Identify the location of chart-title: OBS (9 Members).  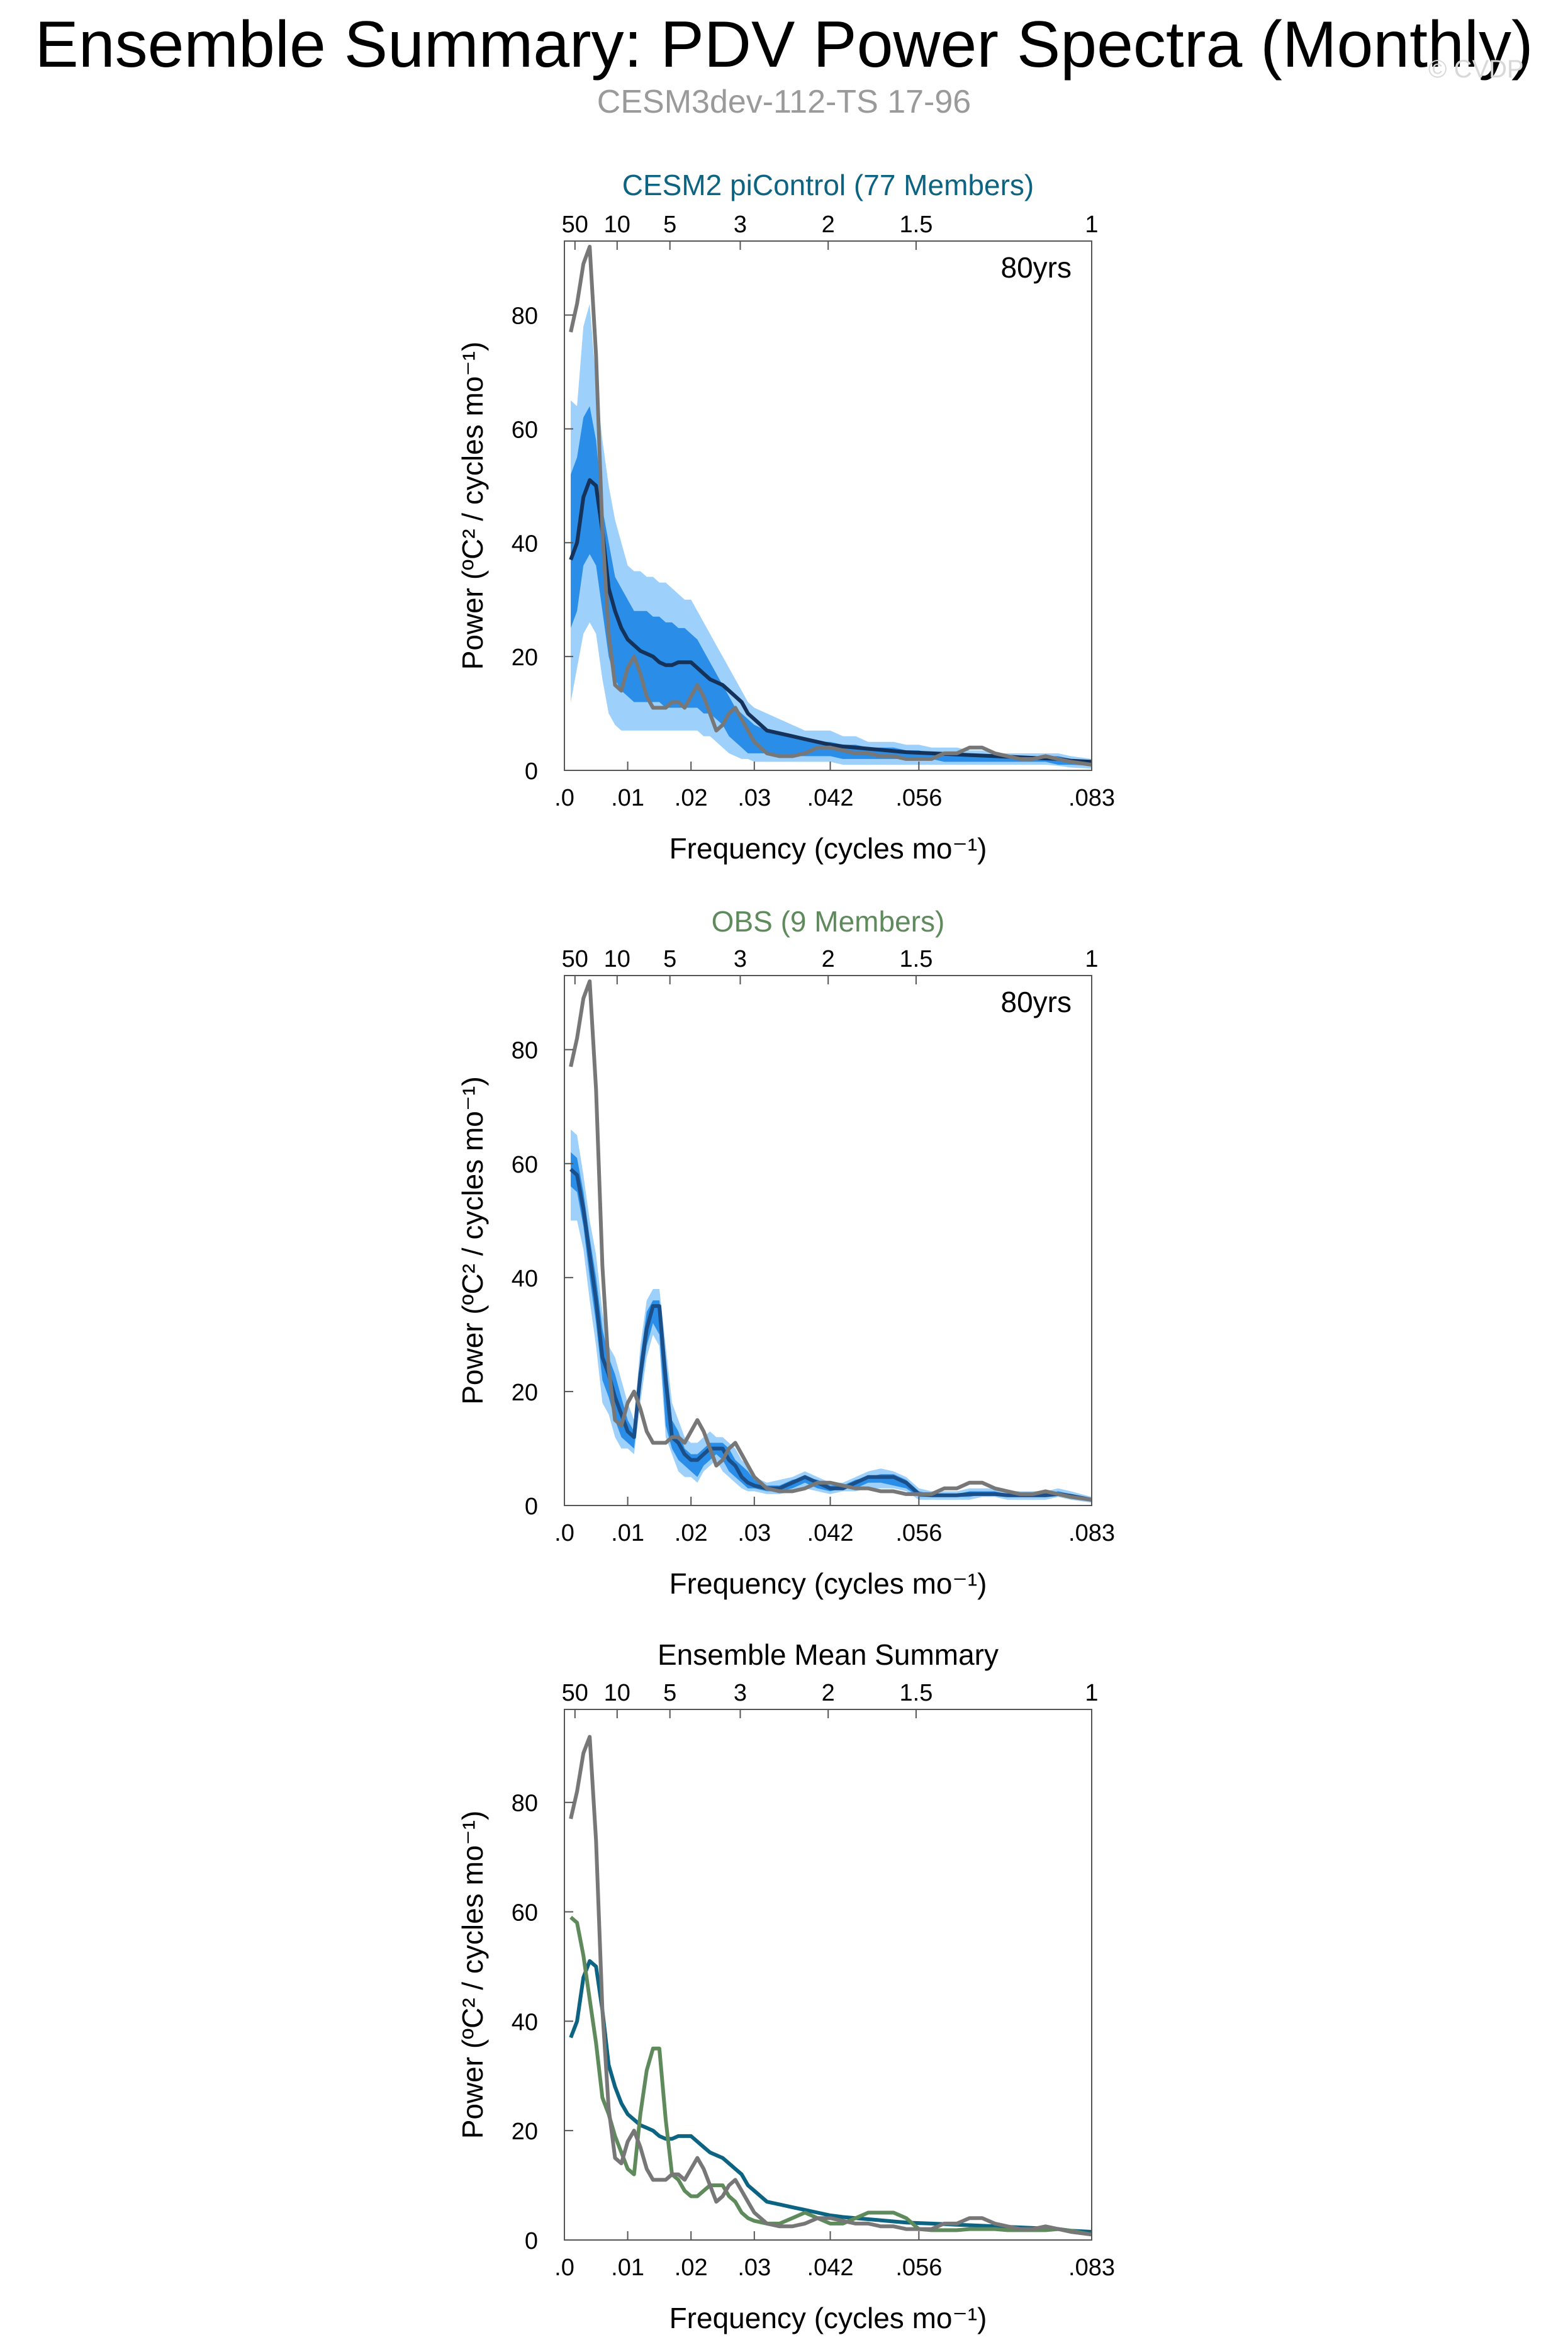
(828, 921).